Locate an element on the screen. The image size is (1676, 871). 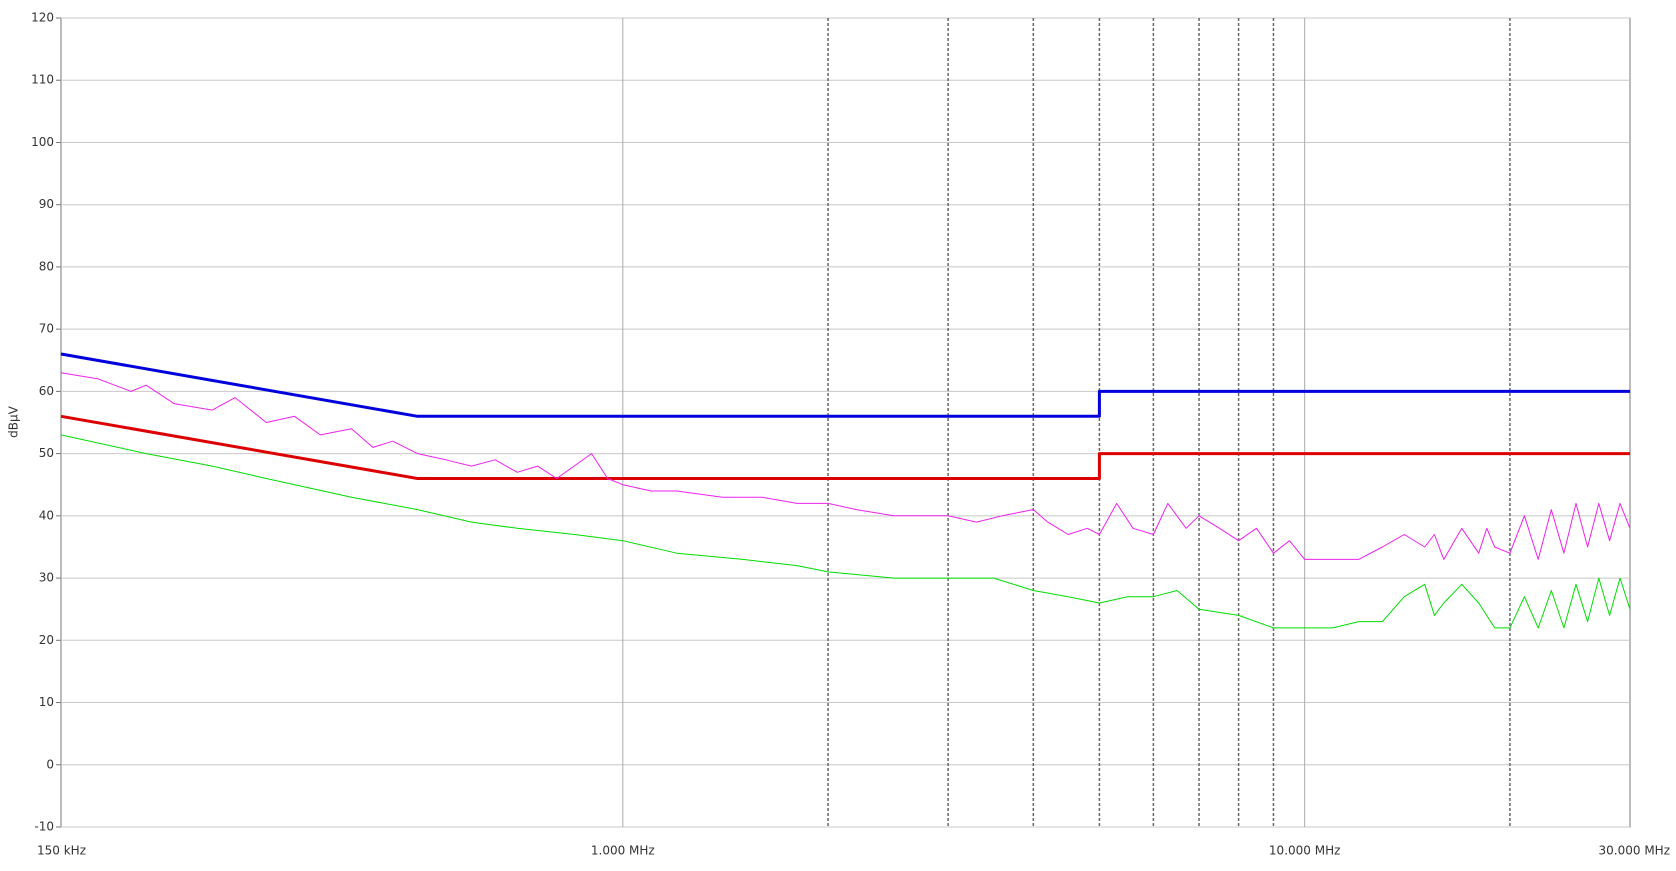
y-tick-label: 20 is located at coordinates (46, 640).